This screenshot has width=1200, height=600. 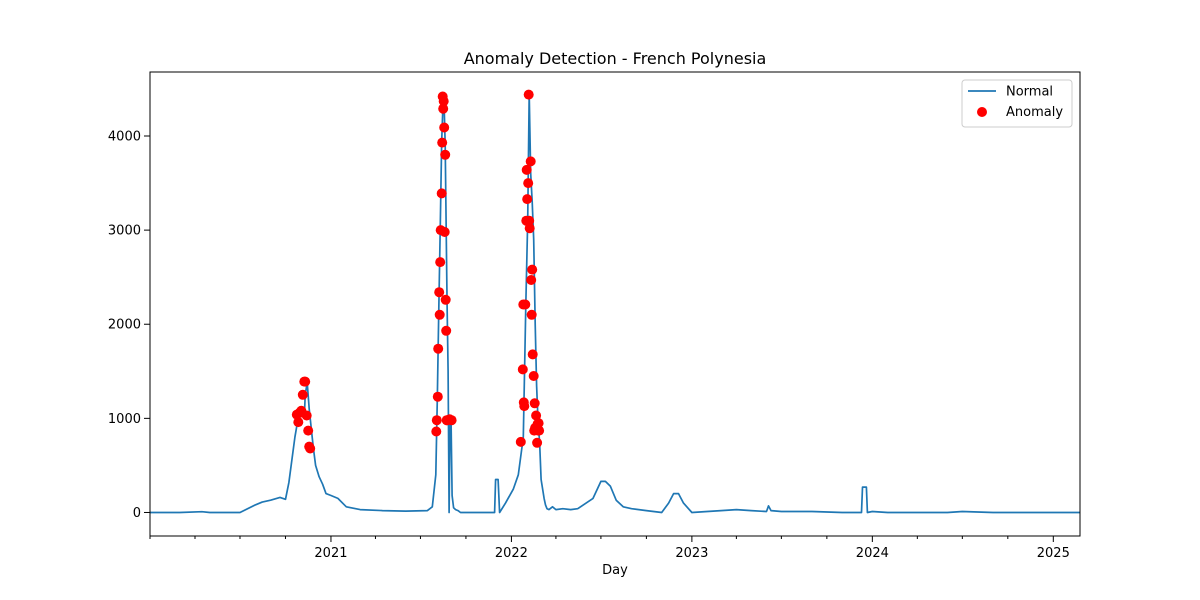 What do you see at coordinates (511, 553) in the screenshot?
I see `x-tick-label: 2022` at bounding box center [511, 553].